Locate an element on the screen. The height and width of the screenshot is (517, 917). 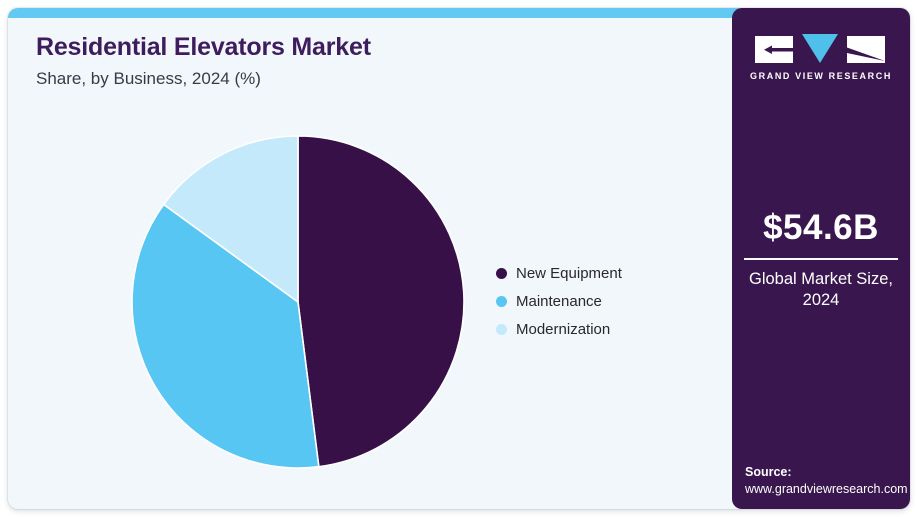
chart-legend: New Equipment Maintenance Modernization is located at coordinates (559, 307).